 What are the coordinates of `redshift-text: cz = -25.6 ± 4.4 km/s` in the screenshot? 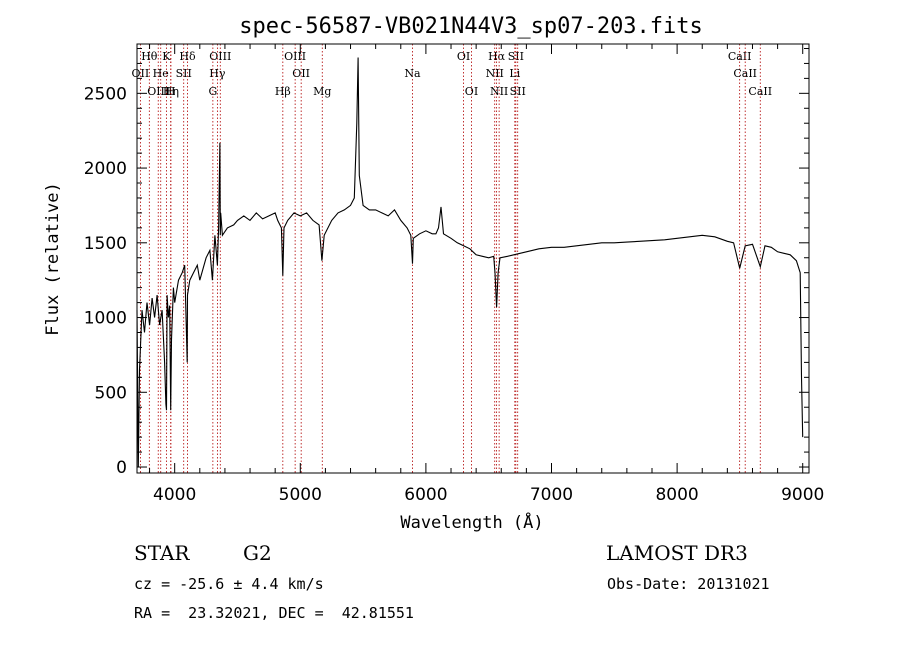 It's located at (229, 584).